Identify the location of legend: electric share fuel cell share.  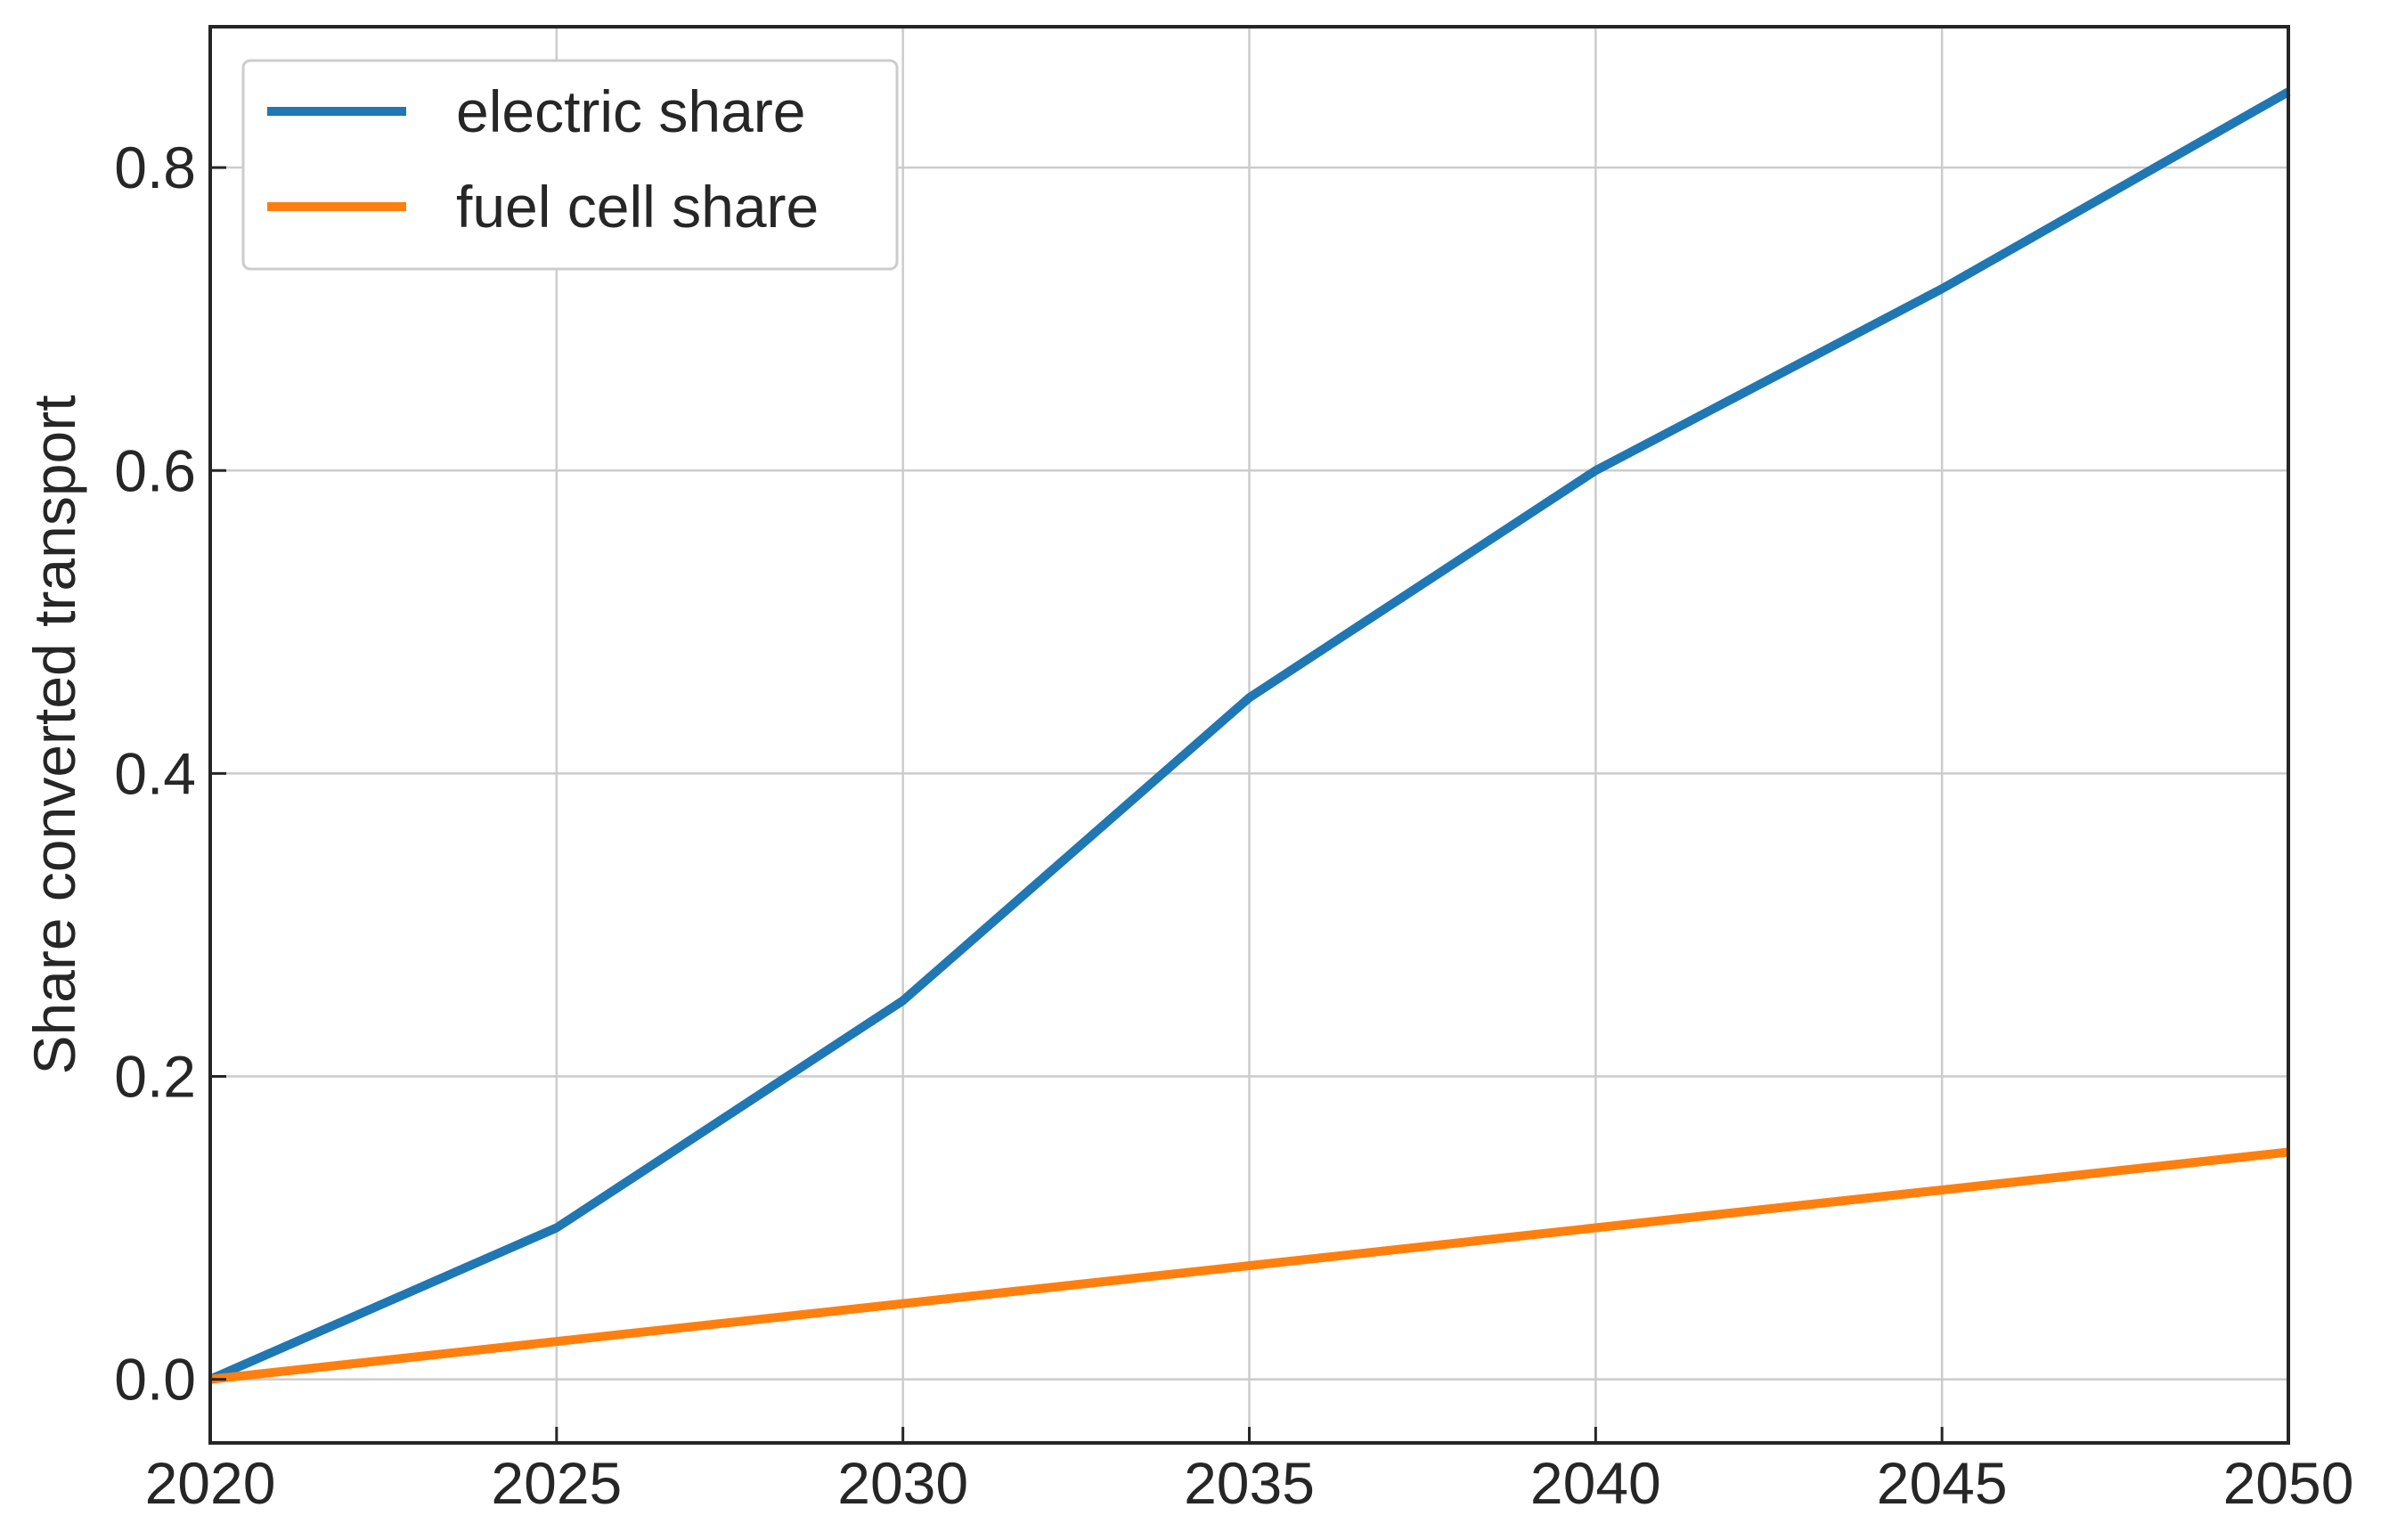
(570, 165).